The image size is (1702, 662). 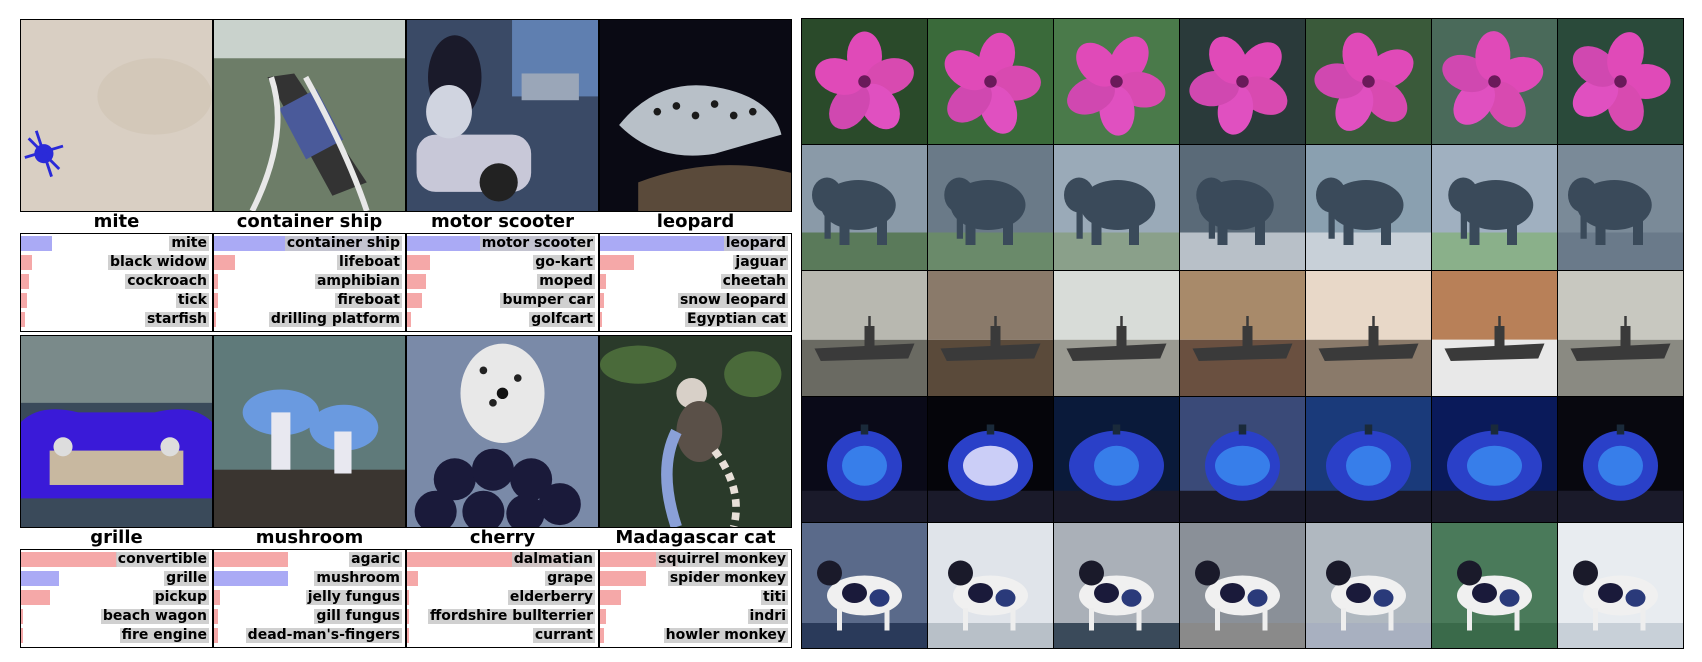 What do you see at coordinates (502, 319) in the screenshot?
I see `prediction-row: golfcart` at bounding box center [502, 319].